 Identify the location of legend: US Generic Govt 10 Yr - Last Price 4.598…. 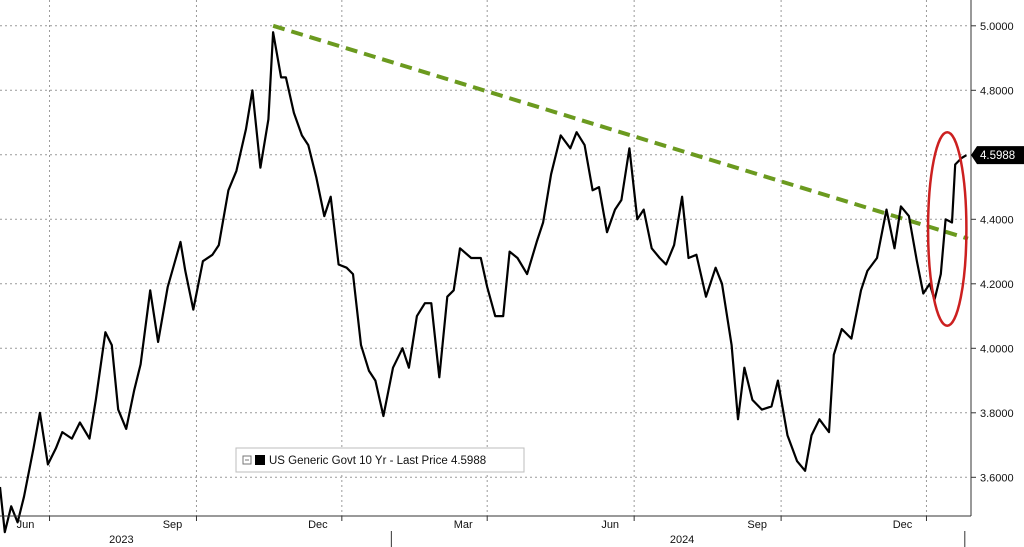
(380, 460).